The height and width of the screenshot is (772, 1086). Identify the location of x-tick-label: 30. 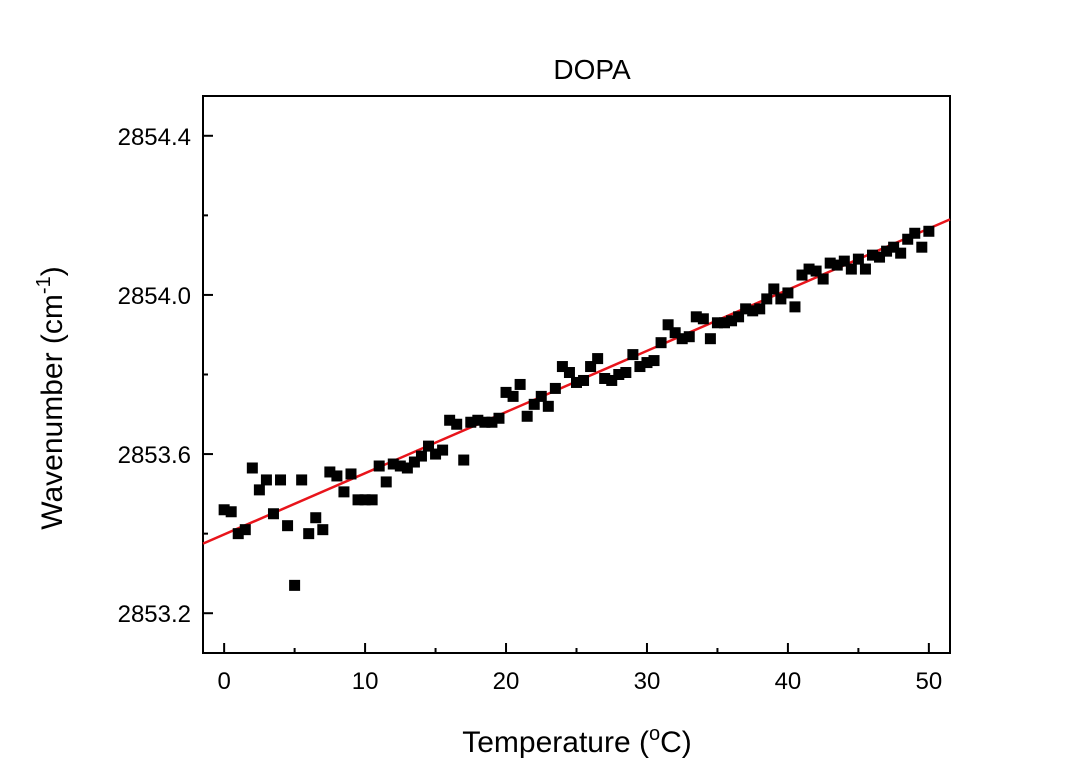
(647, 681).